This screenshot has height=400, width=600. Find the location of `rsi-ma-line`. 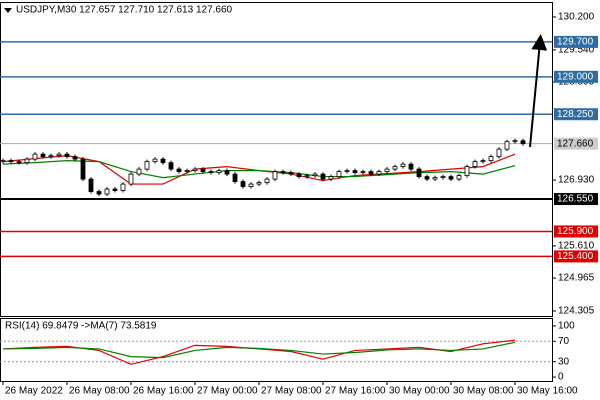

rsi-ma-line is located at coordinates (259, 350).